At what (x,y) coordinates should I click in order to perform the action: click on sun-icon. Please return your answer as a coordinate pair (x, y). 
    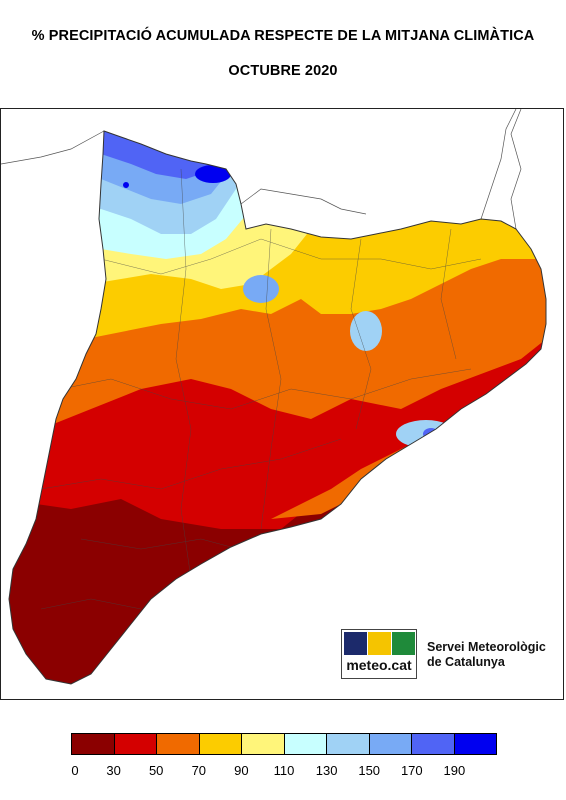
    Looking at the image, I should click on (379, 643).